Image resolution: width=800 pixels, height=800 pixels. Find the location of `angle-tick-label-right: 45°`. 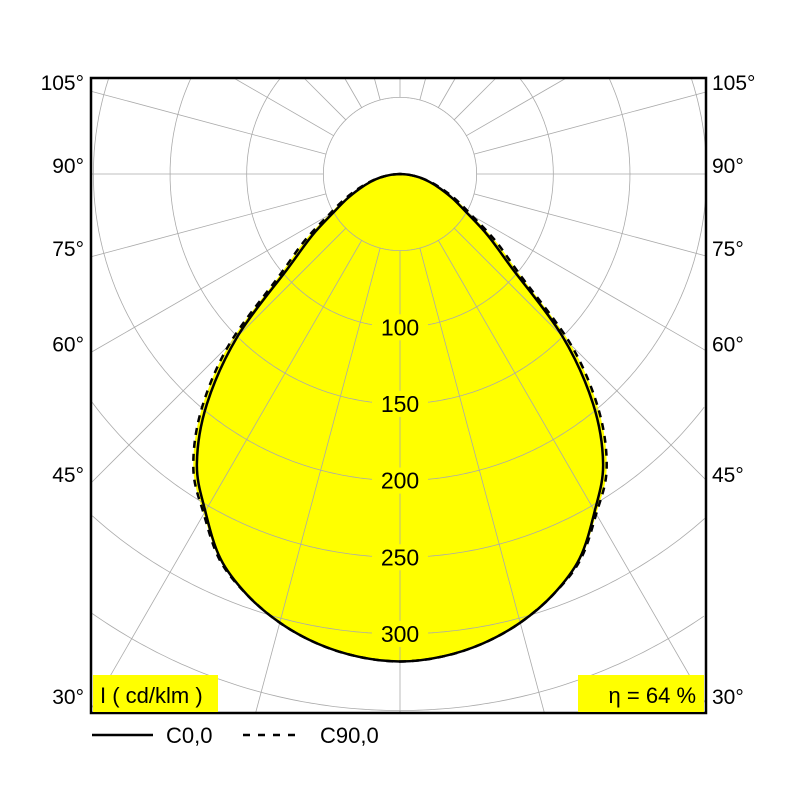

angle-tick-label-right: 45° is located at coordinates (728, 475).